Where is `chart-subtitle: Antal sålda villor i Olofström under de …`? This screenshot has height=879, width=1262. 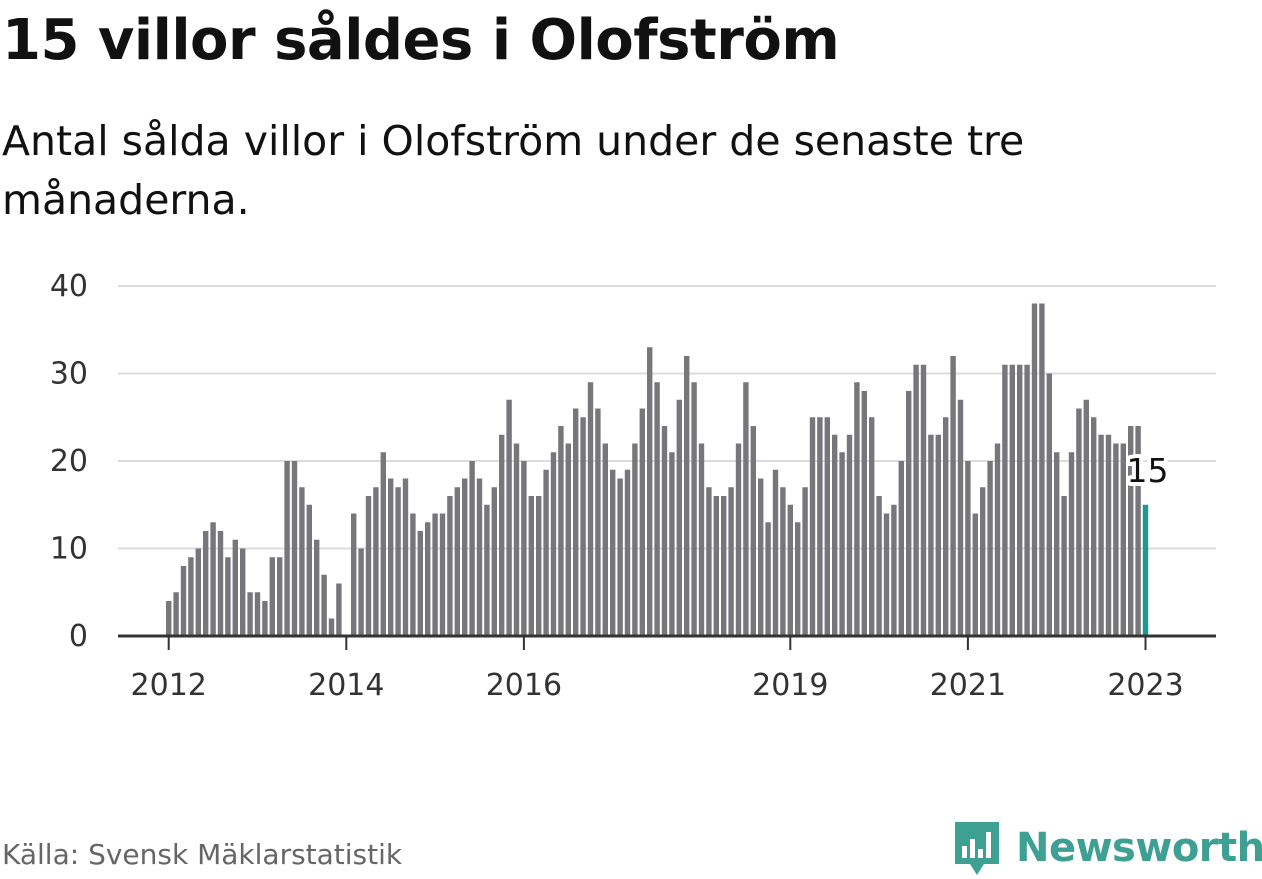 chart-subtitle: Antal sålda villor i Olofström under de … is located at coordinates (513, 170).